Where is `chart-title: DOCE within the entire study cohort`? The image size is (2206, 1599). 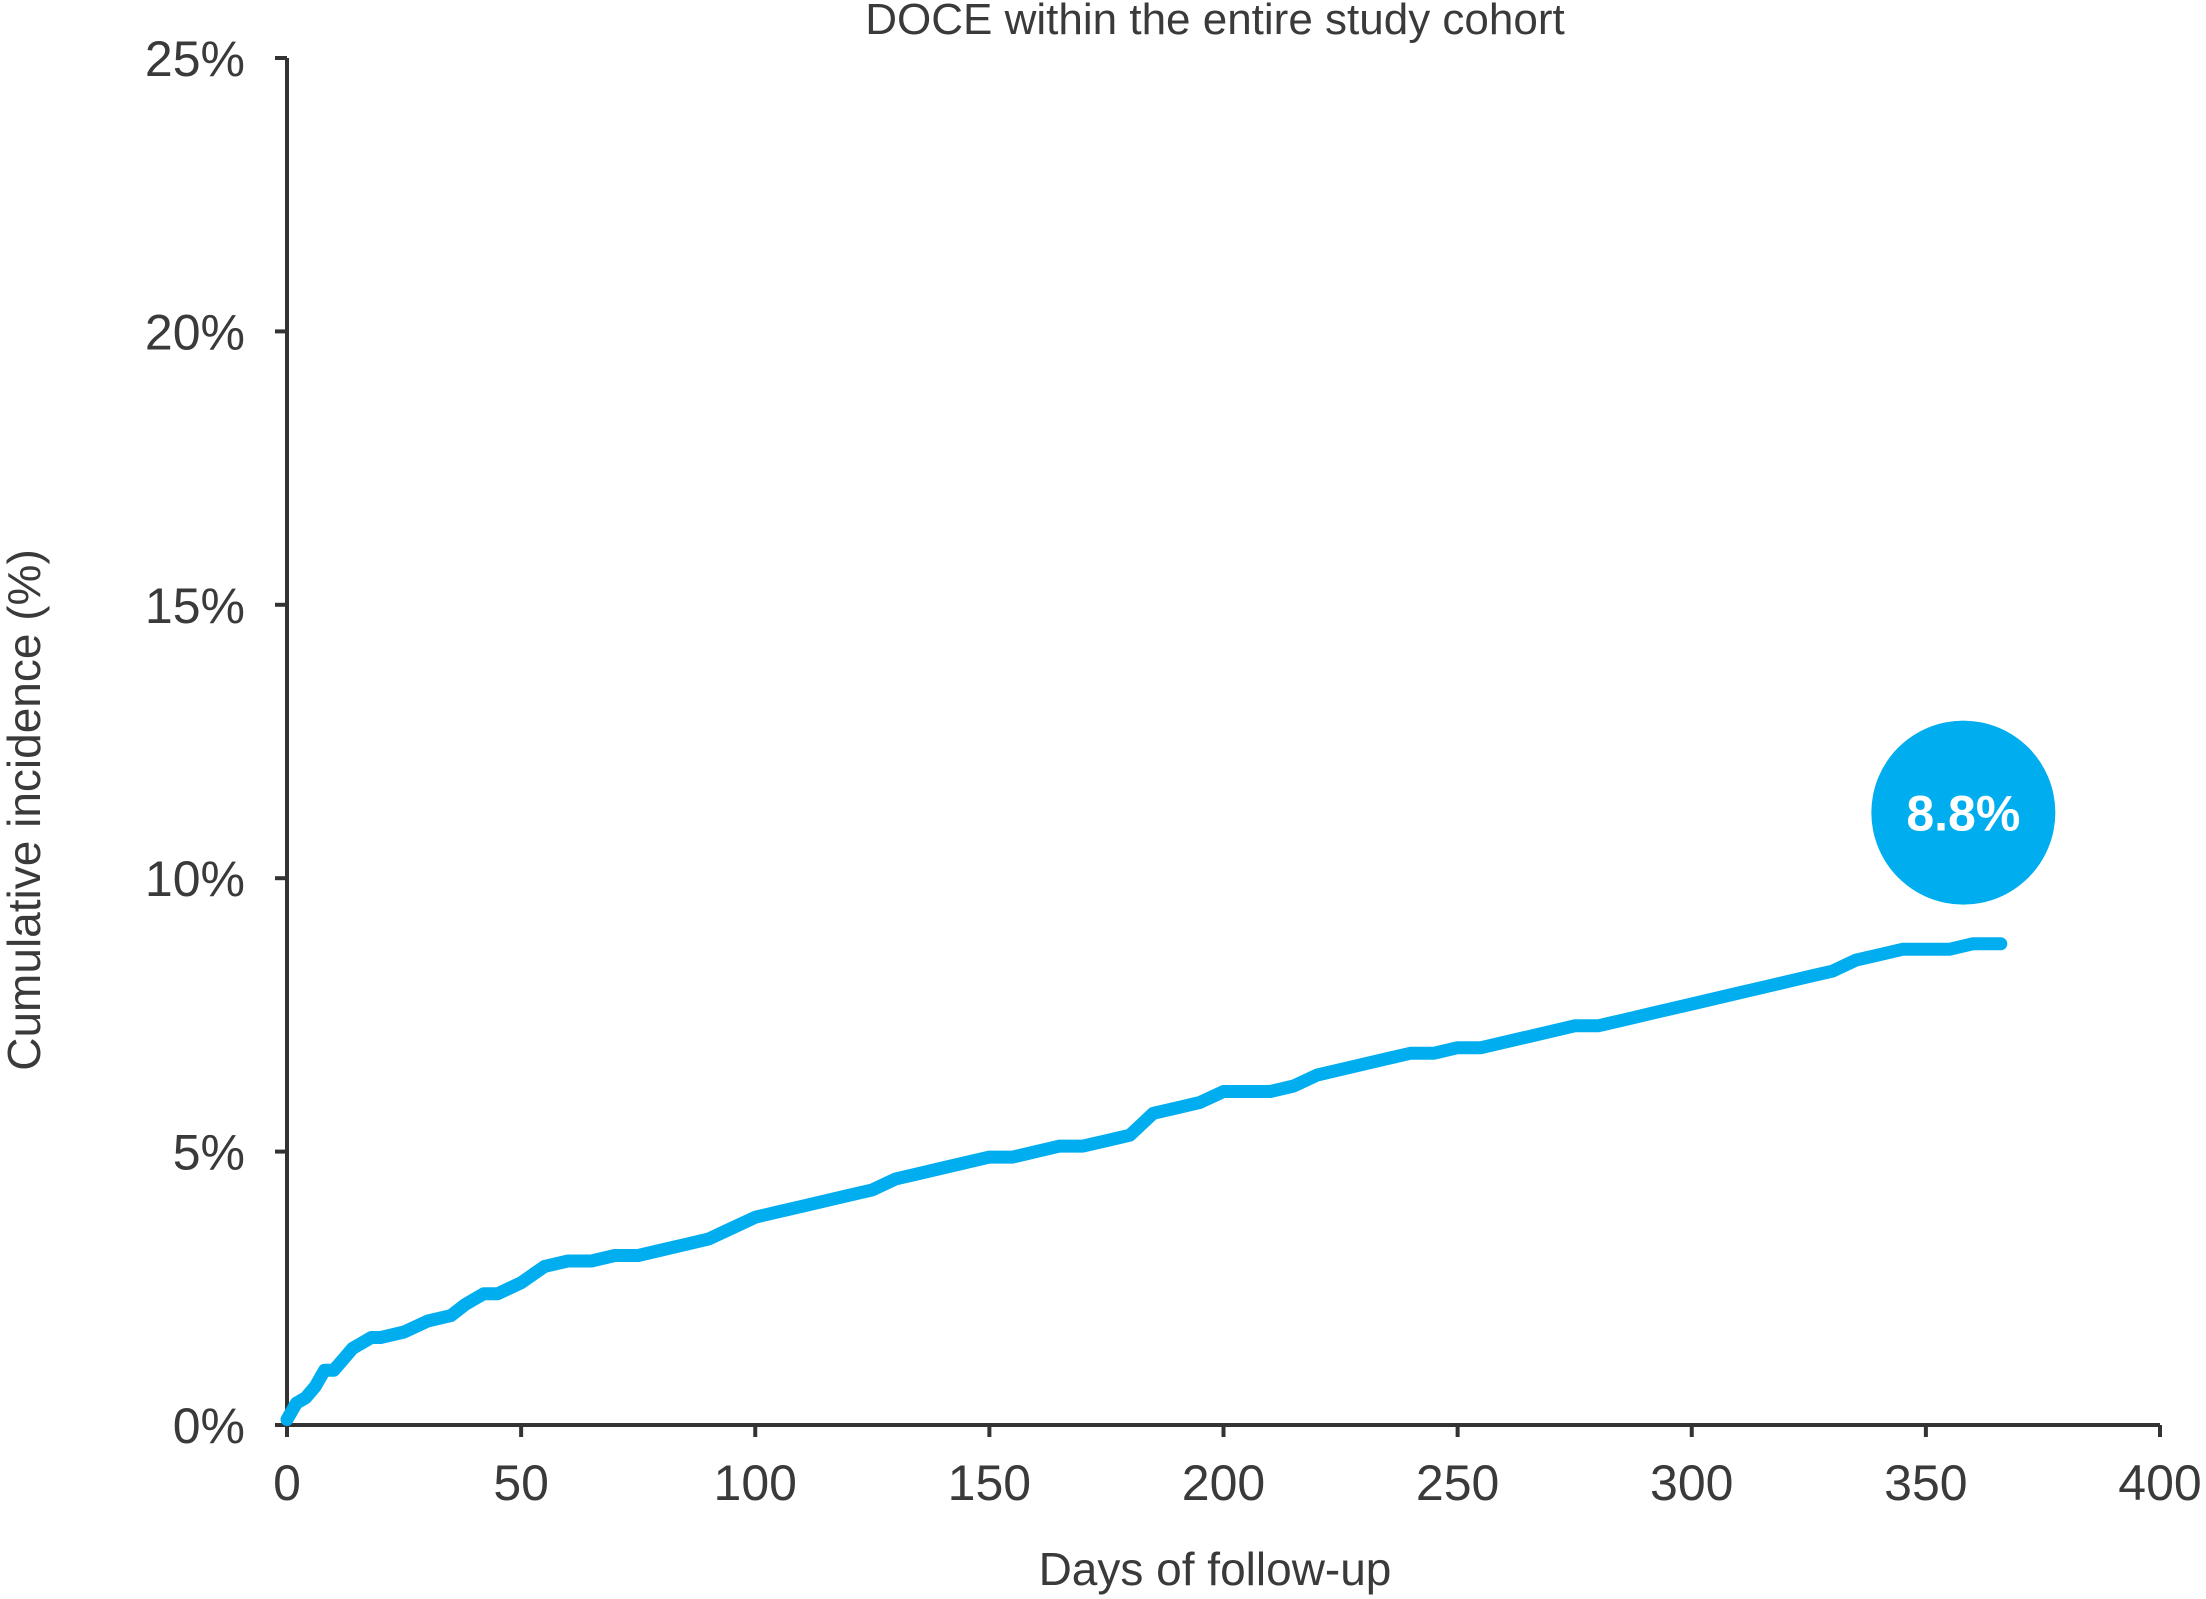
chart-title: DOCE within the entire study cohort is located at coordinates (1214, 22).